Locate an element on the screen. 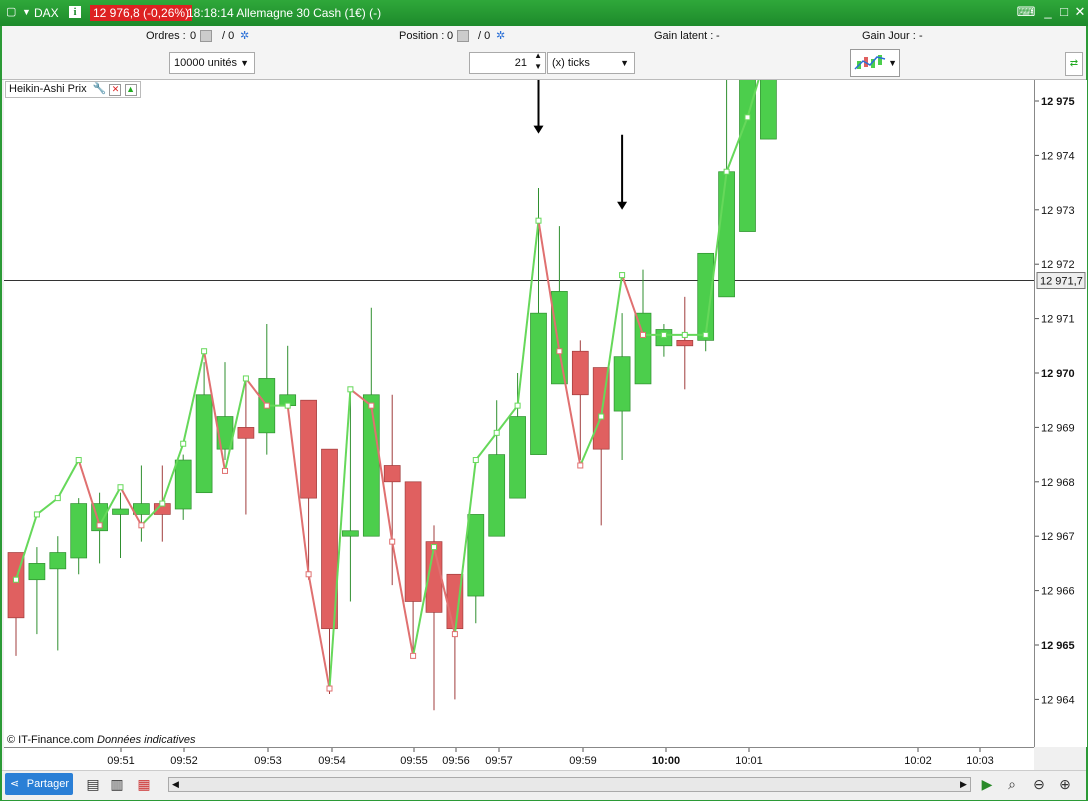 The image size is (1088, 801). quantity-select: 10000 unités ▼ is located at coordinates (212, 63).